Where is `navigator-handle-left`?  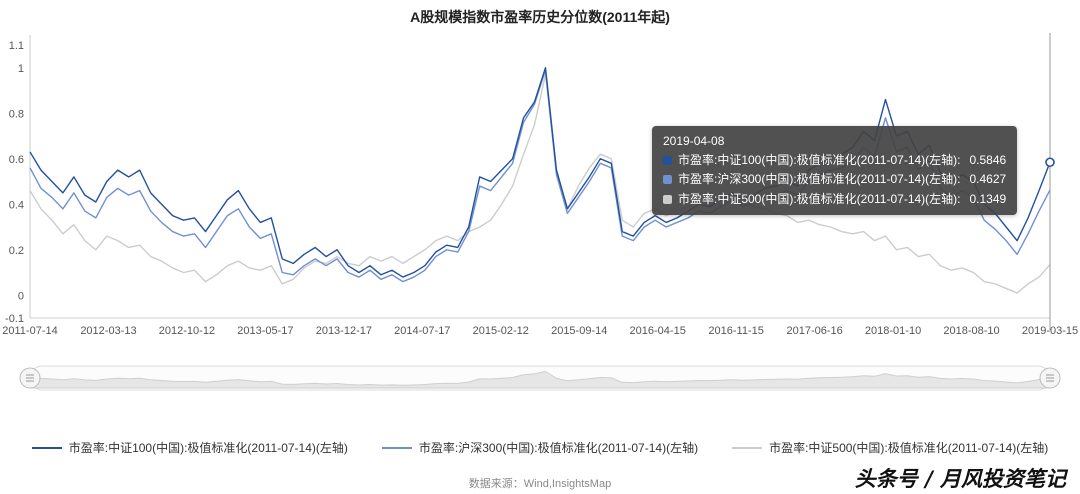 navigator-handle-left is located at coordinates (30, 378).